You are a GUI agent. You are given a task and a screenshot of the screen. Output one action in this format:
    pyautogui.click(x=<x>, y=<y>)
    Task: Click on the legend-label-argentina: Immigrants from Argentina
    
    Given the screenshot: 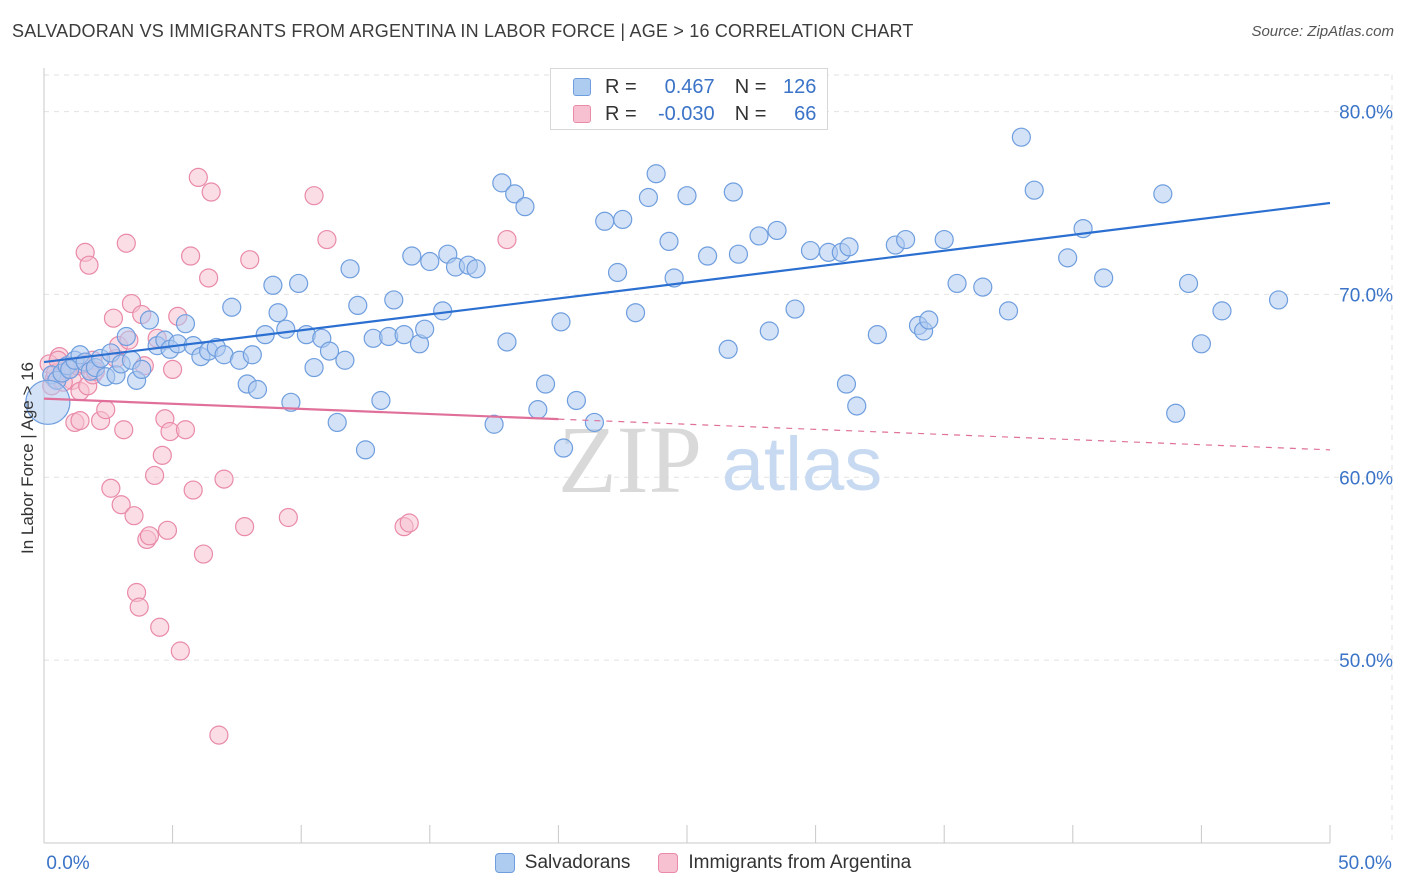 What is the action you would take?
    pyautogui.click(x=800, y=862)
    